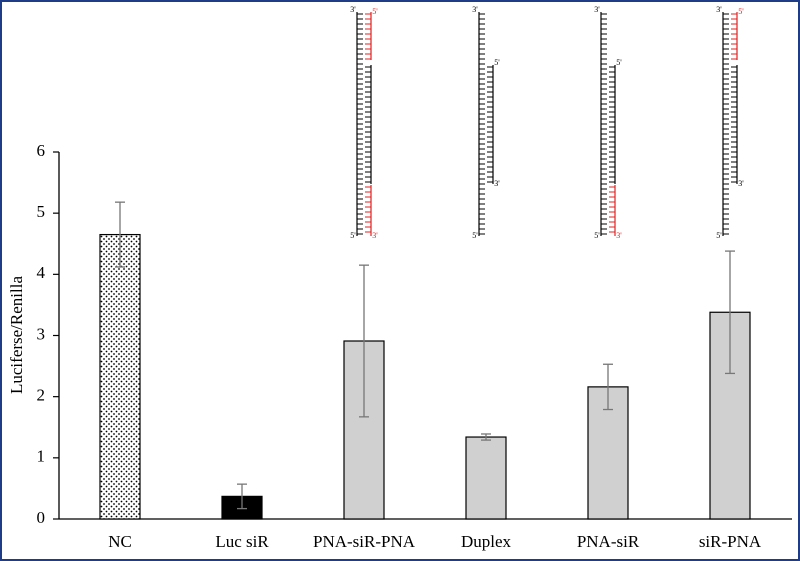  I want to click on y-tick-label: 4, so click(41, 272).